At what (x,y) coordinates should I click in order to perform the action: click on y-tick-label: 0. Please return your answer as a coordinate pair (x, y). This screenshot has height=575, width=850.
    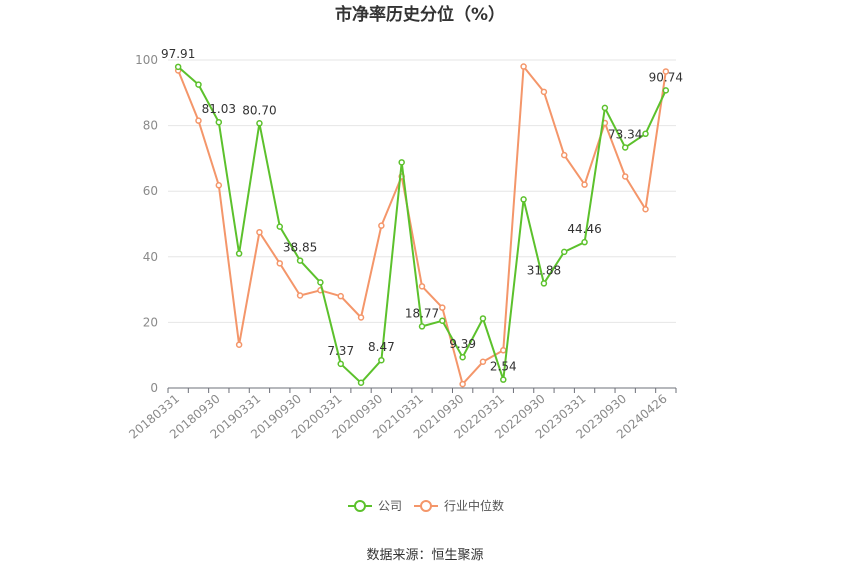
    Looking at the image, I should click on (154, 388).